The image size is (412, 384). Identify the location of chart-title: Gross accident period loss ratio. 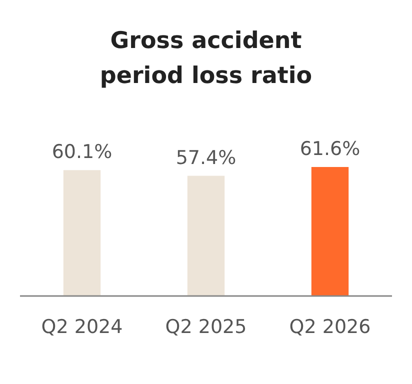
(206, 58).